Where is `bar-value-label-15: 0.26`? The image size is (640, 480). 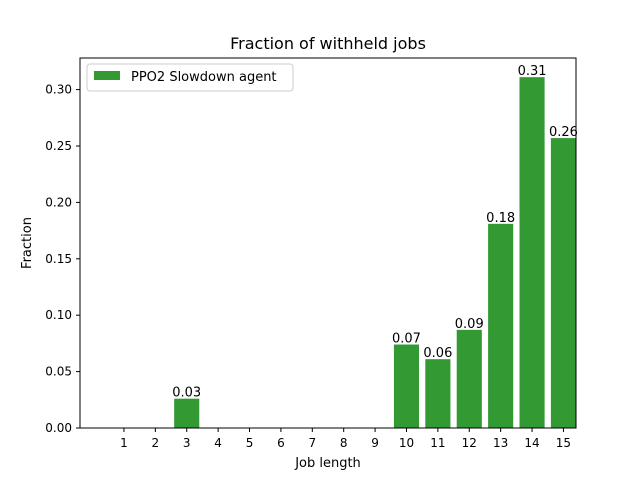
bar-value-label-15: 0.26 is located at coordinates (563, 132).